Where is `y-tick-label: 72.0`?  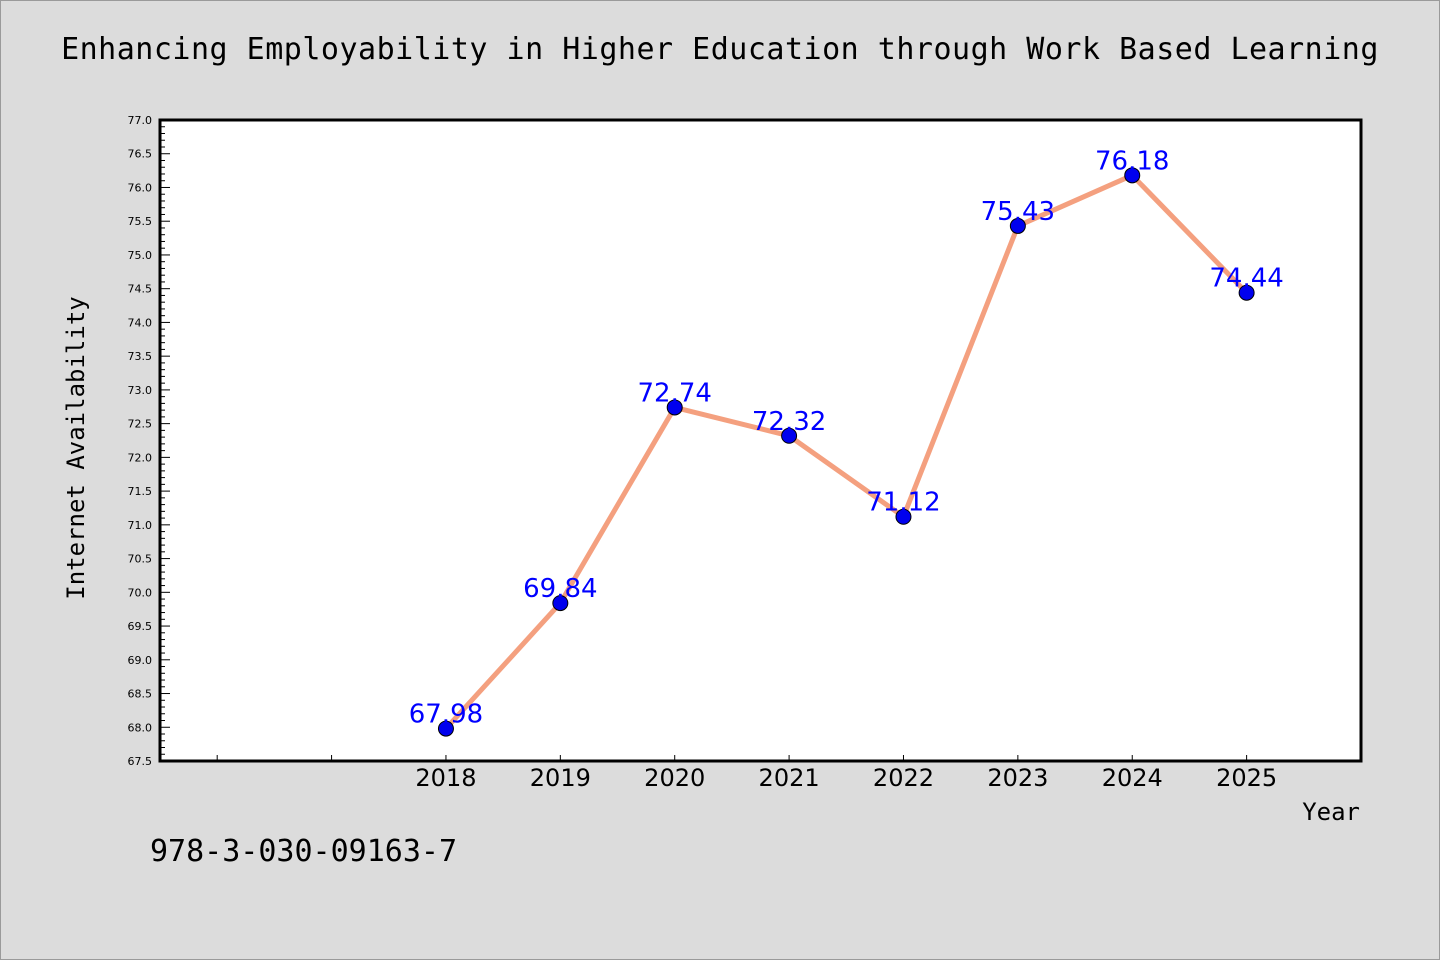 y-tick-label: 72.0 is located at coordinates (140, 457).